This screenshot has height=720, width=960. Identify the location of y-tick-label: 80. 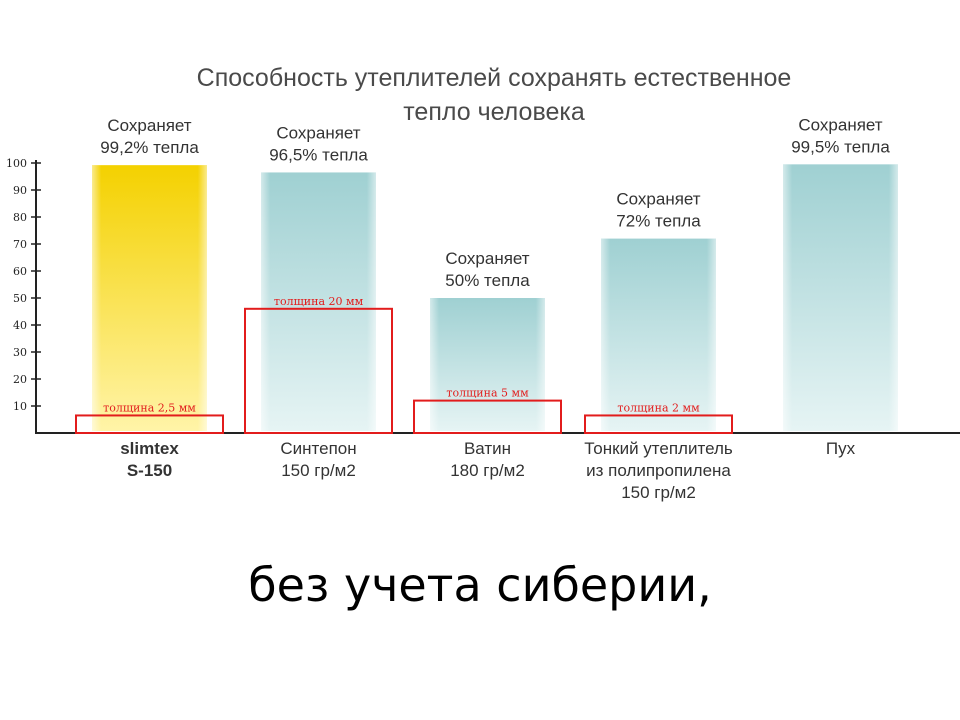
(20, 217).